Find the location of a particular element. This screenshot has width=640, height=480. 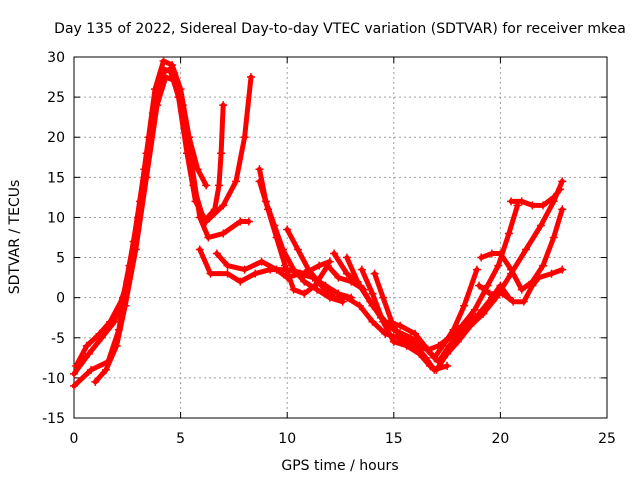

y-tick-label: 0 is located at coordinates (60, 299).